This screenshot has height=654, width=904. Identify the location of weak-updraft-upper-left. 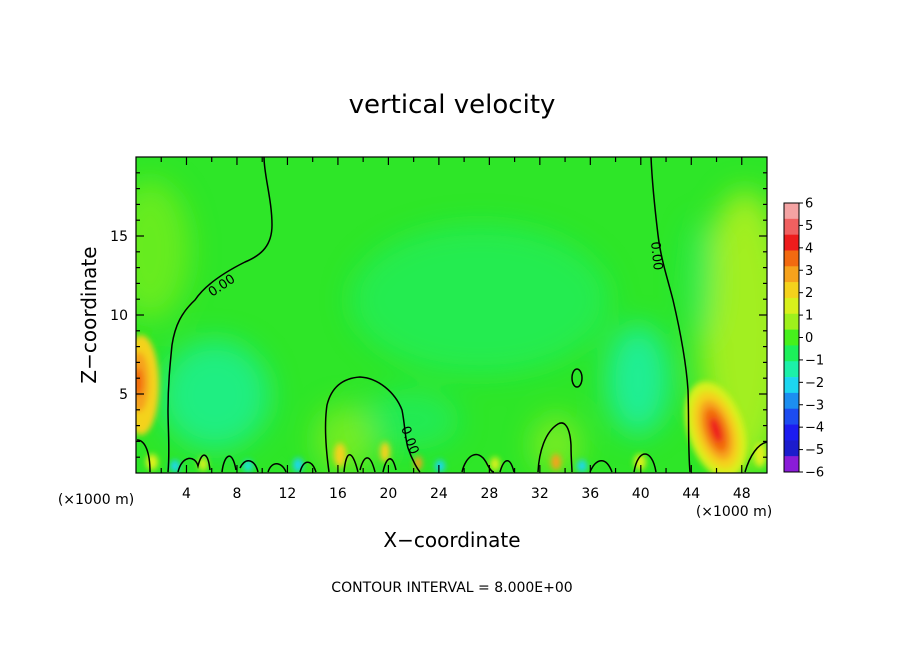
(163, 250).